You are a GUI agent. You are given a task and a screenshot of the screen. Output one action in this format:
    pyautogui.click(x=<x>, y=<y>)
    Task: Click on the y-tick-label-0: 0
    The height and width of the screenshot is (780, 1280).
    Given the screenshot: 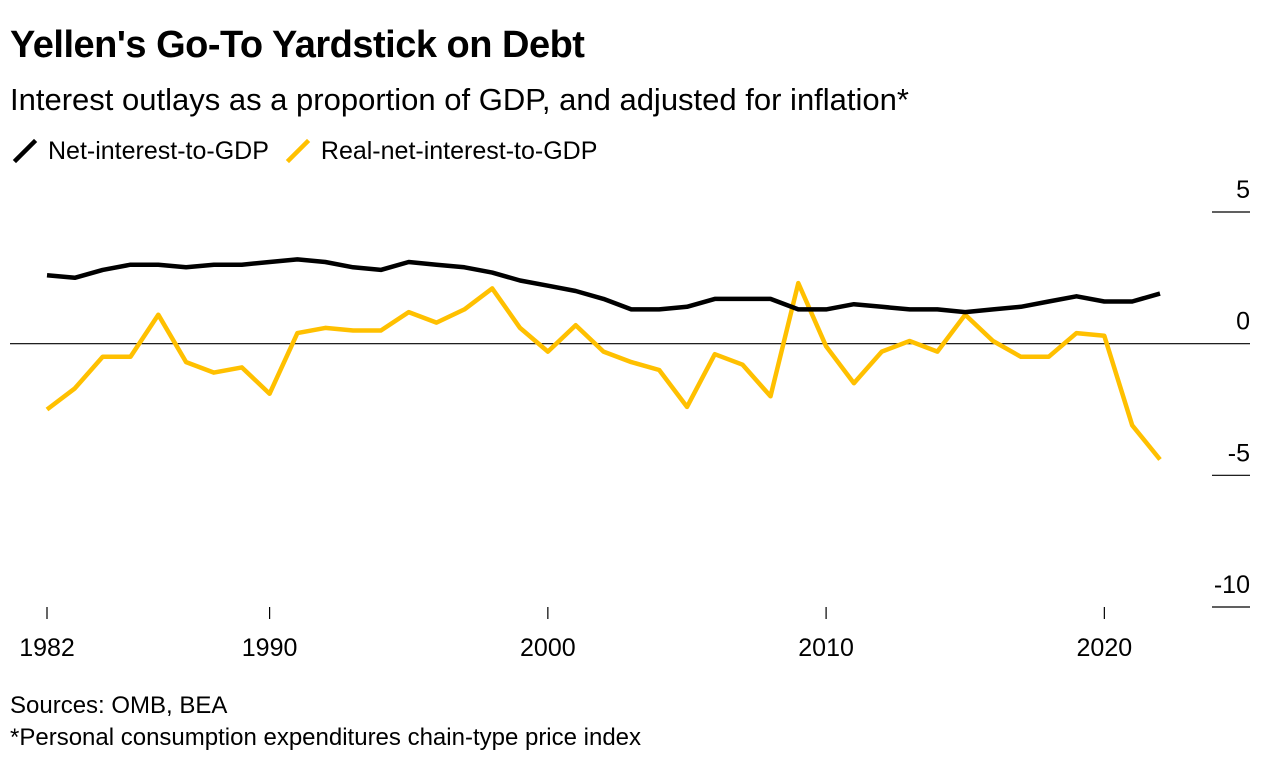 What is the action you would take?
    pyautogui.click(x=1243, y=322)
    